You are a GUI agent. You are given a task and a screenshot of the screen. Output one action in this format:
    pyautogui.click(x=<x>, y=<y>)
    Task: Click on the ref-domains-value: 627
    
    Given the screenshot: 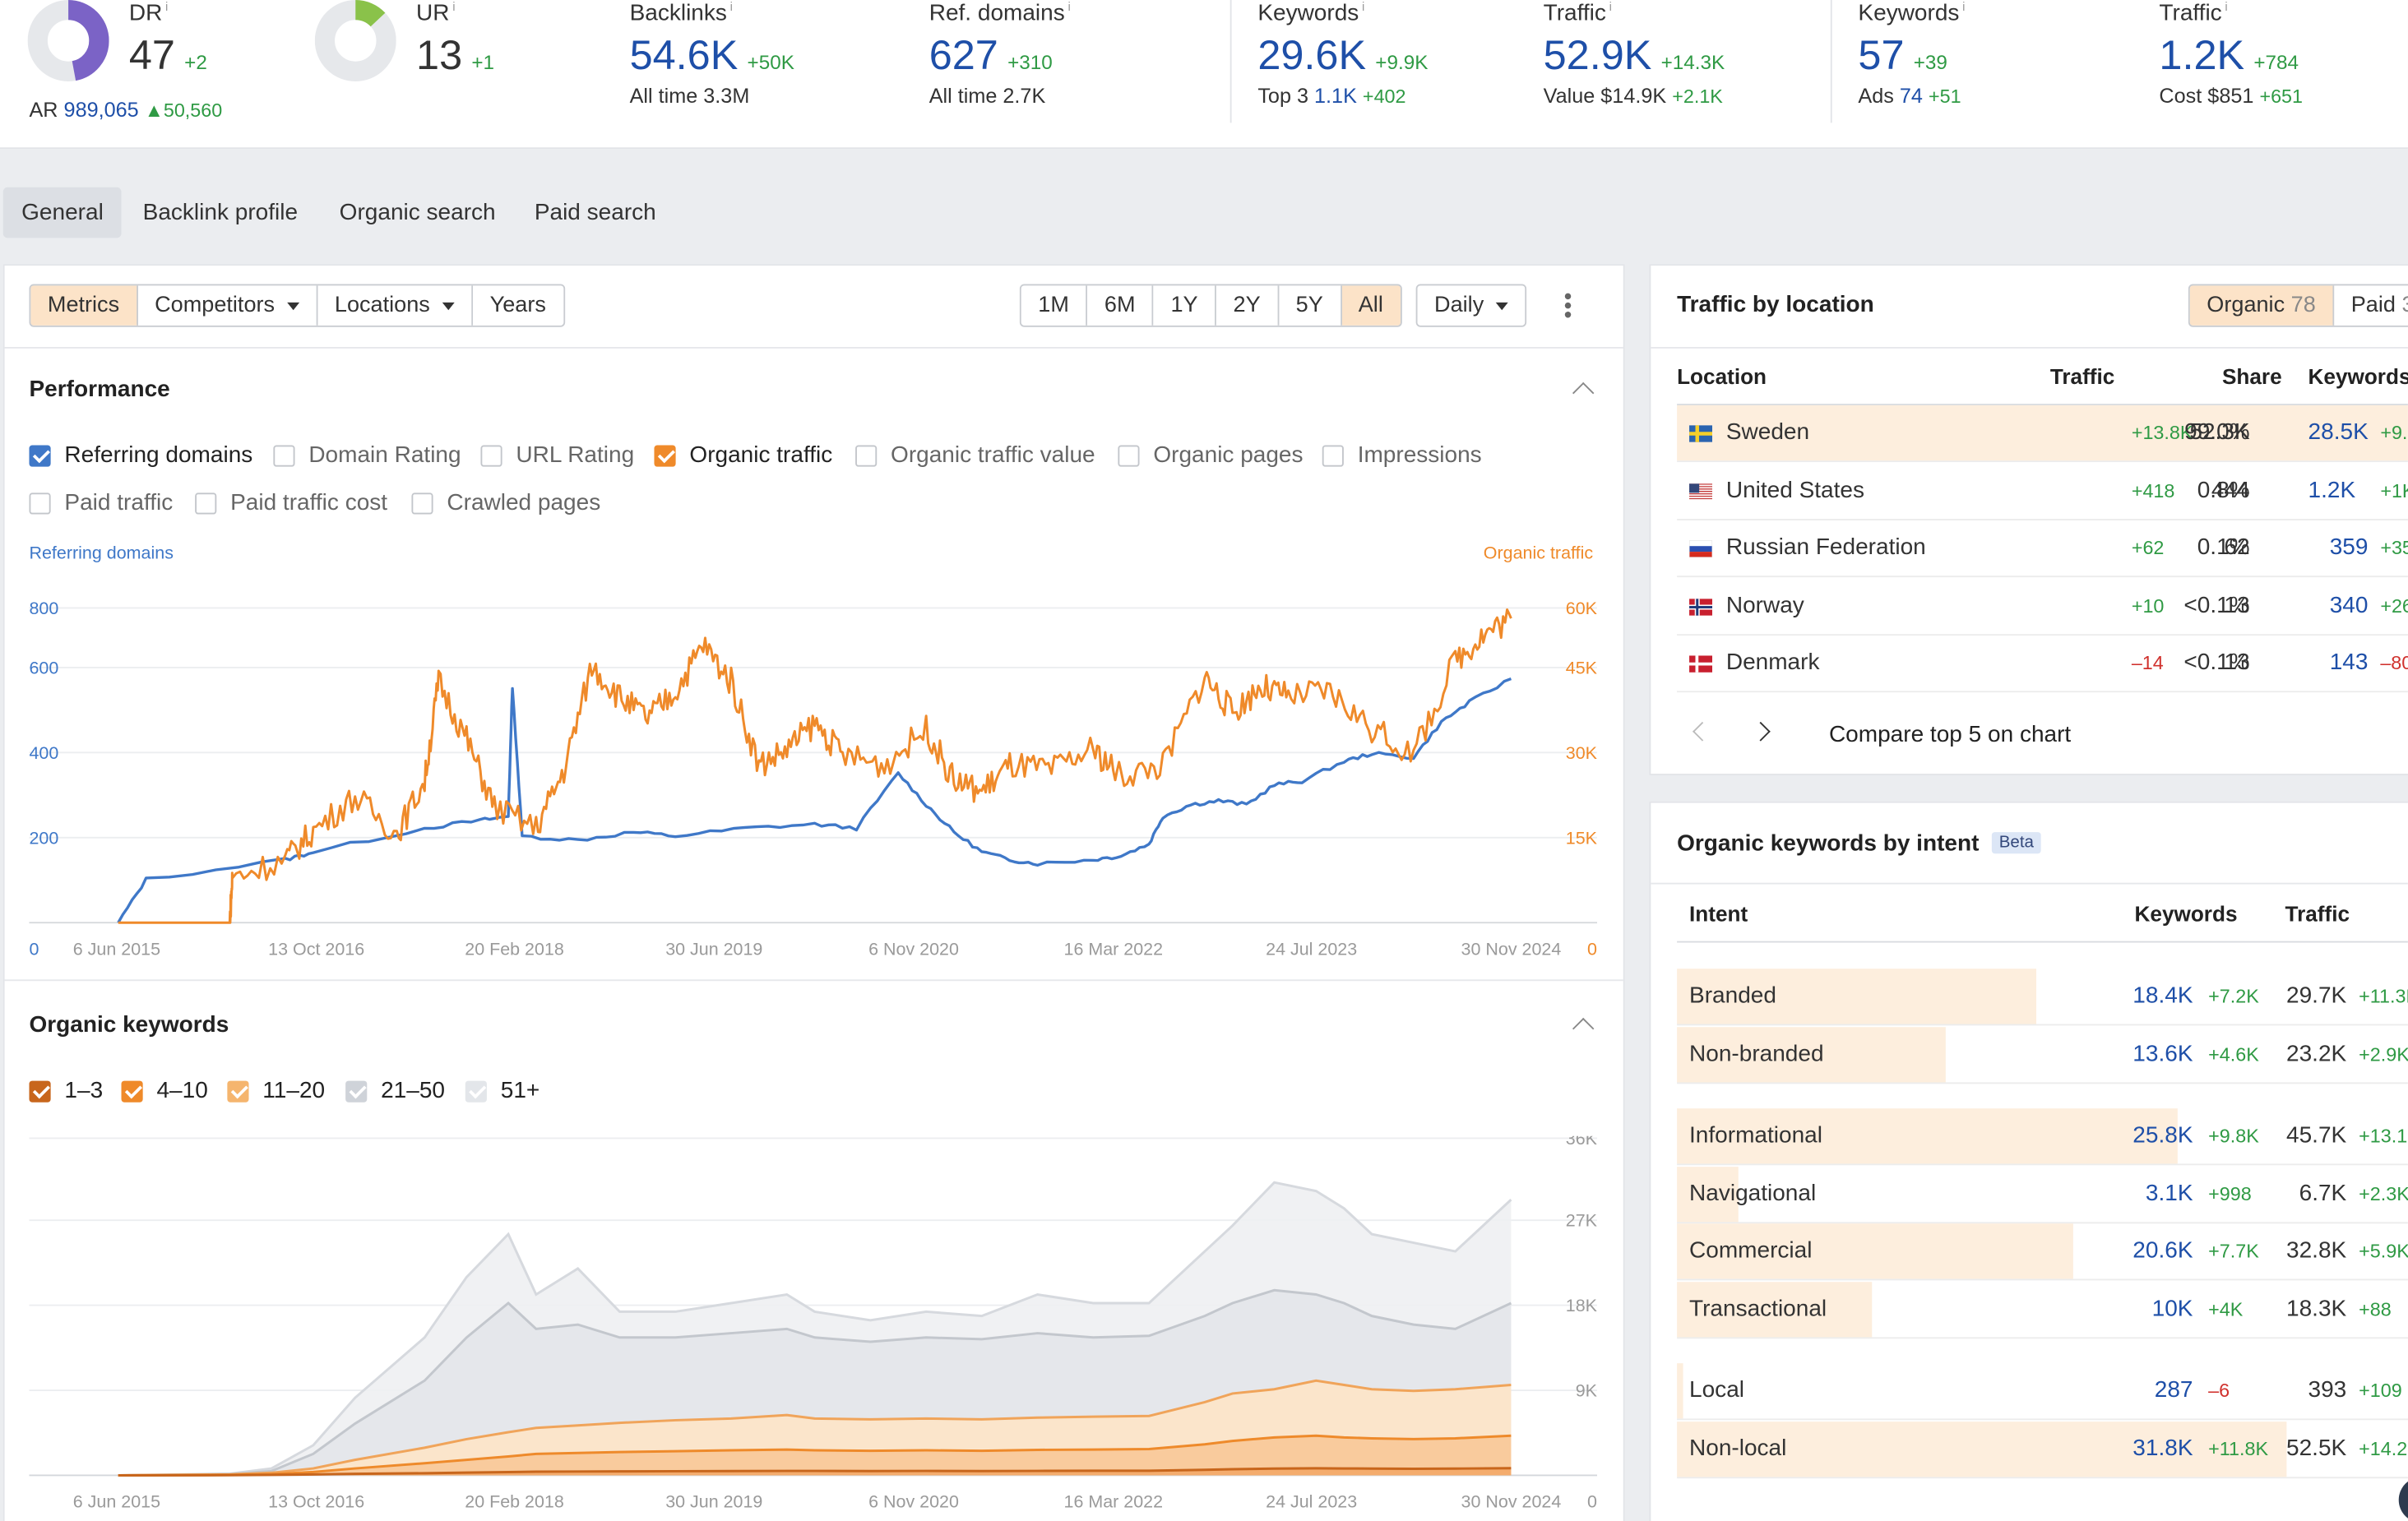 What is the action you would take?
    pyautogui.click(x=963, y=56)
    